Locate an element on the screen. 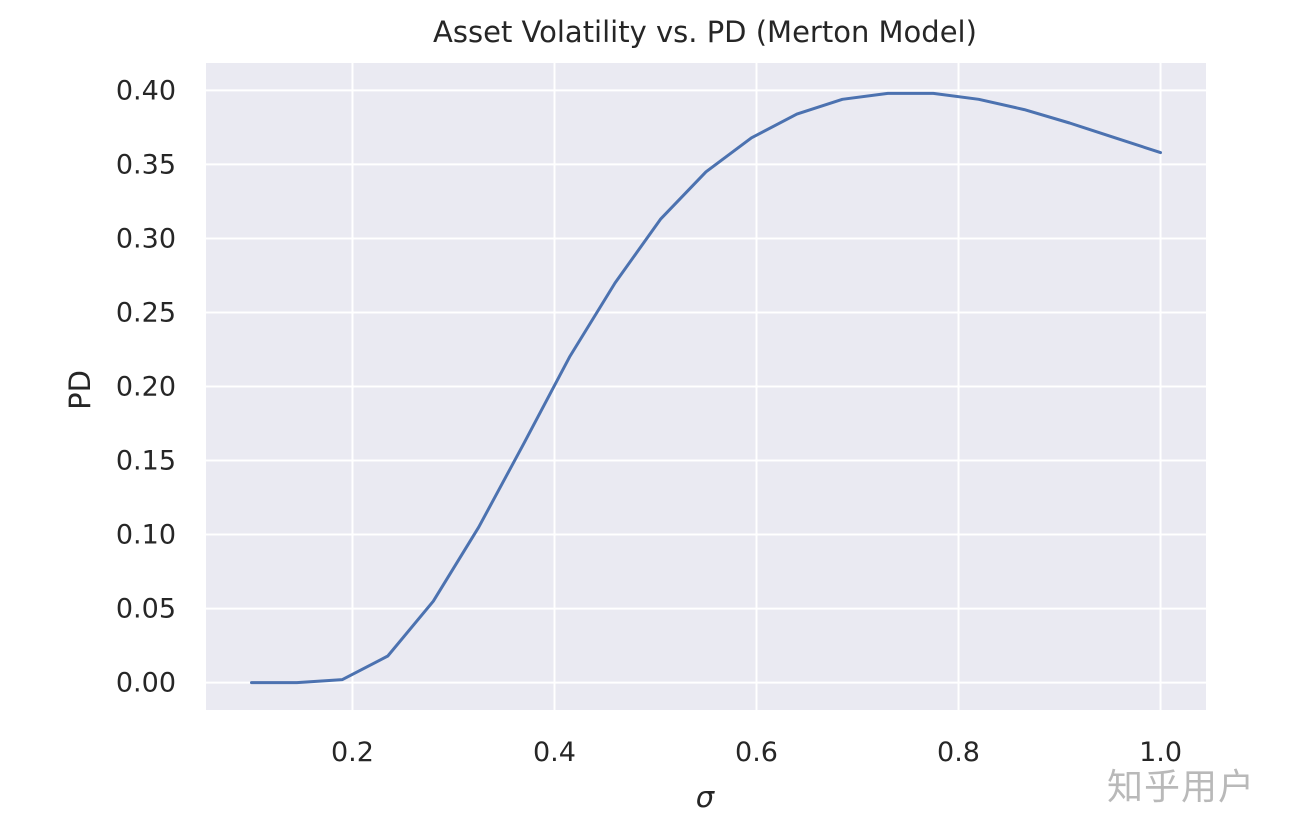 This screenshot has width=1289, height=832. y-tick-labels: 0.00 0.05 0.10 0.15 0.20 0.25 0.30 0.35 0.40 is located at coordinates (146, 386).